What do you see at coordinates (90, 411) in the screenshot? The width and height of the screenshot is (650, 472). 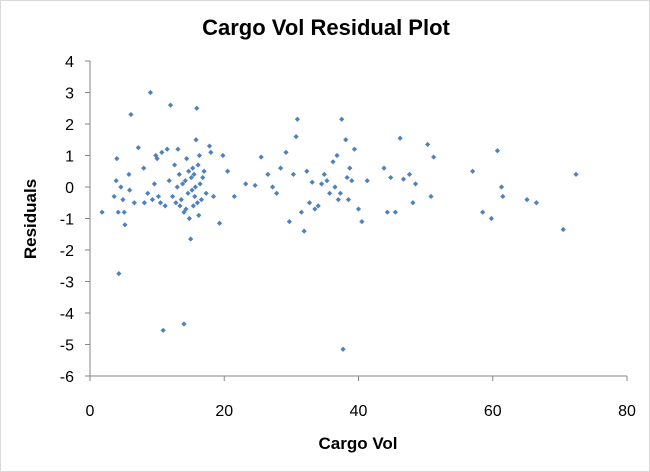 I see `x-tick-label: 0` at bounding box center [90, 411].